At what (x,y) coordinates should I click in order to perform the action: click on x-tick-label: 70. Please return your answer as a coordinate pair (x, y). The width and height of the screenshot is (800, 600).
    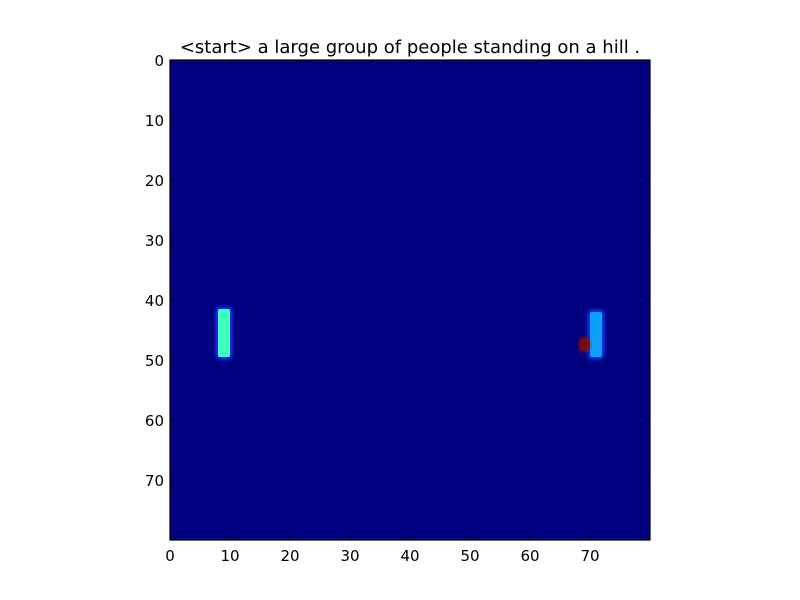
    Looking at the image, I should click on (589, 556).